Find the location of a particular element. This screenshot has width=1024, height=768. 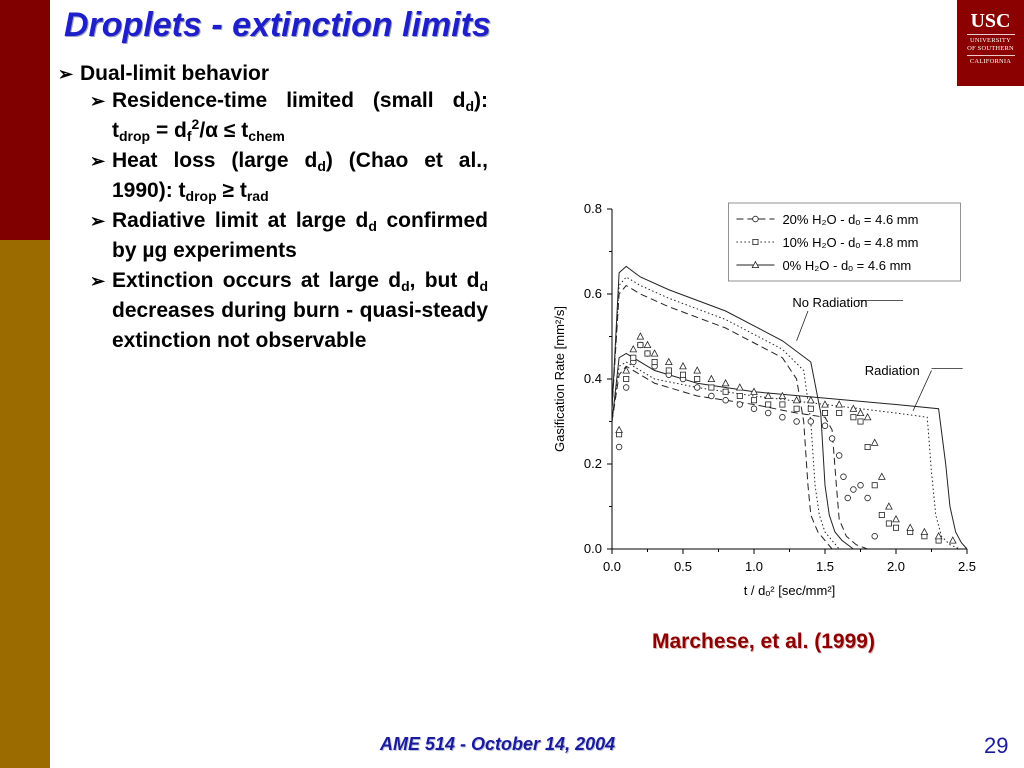

legend-box is located at coordinates (844, 242).